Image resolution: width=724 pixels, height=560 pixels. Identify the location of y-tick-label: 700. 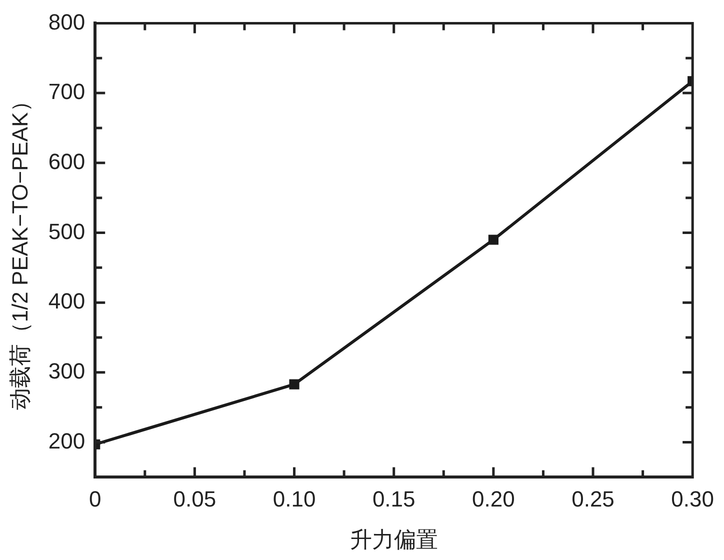
(67, 91).